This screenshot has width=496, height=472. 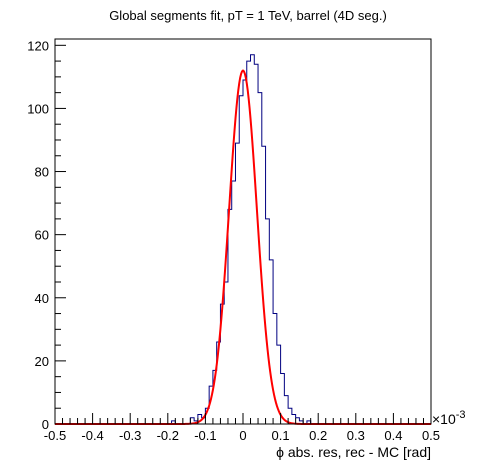 What do you see at coordinates (281, 435) in the screenshot?
I see `x-tick-label: 0.1` at bounding box center [281, 435].